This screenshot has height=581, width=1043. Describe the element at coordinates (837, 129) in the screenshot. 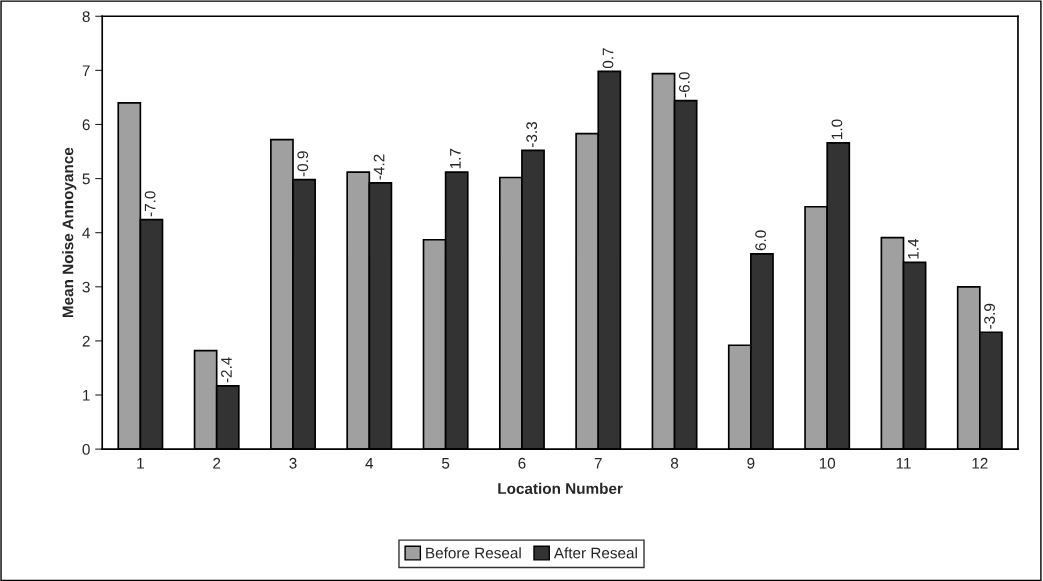

I see `annotation: 1.0` at that location.